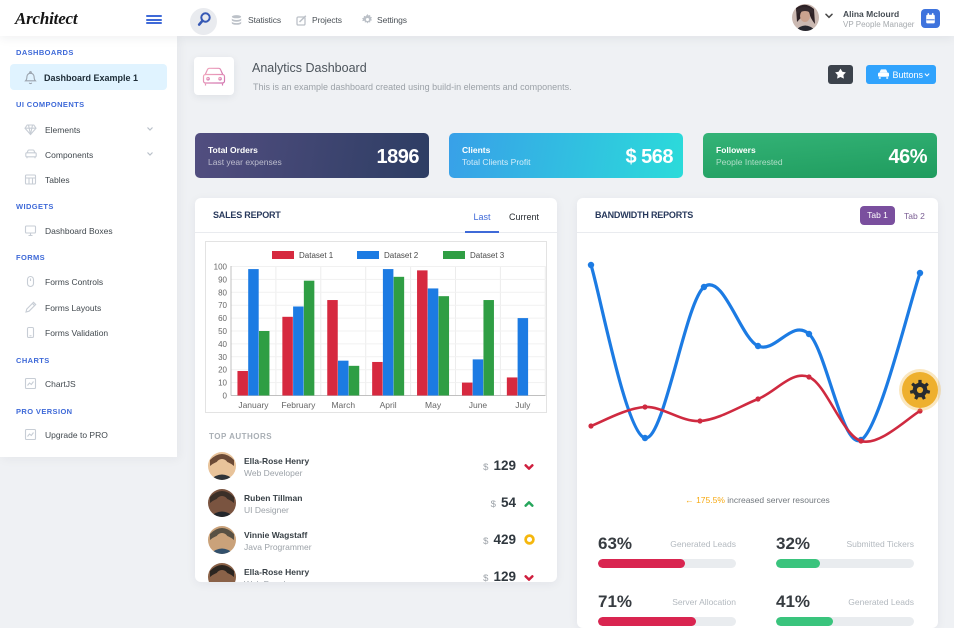  What do you see at coordinates (433, 405) in the screenshot?
I see `svg-text: May` at bounding box center [433, 405].